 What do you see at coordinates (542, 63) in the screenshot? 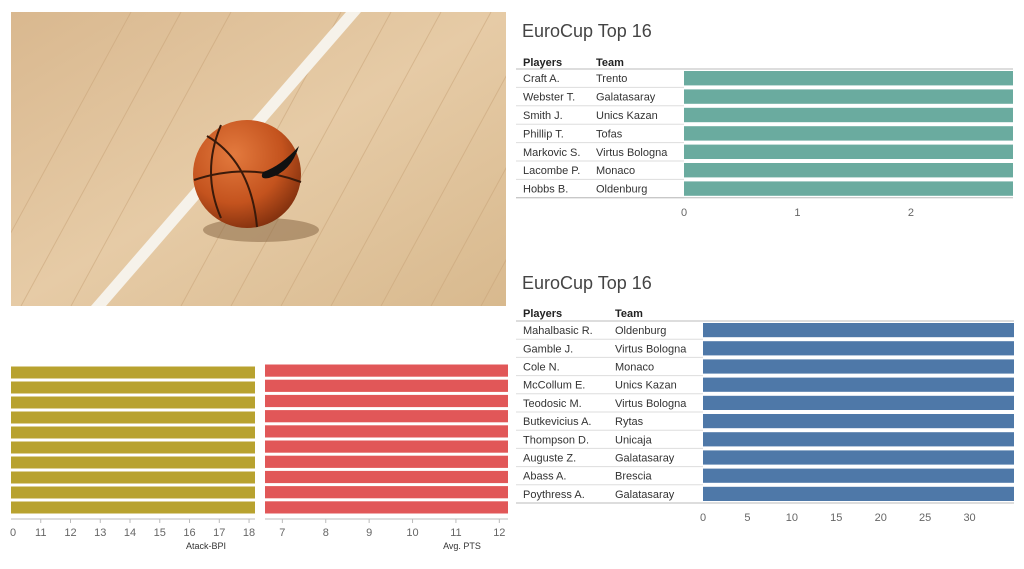
I see `chart-1-header-players: Players` at bounding box center [542, 63].